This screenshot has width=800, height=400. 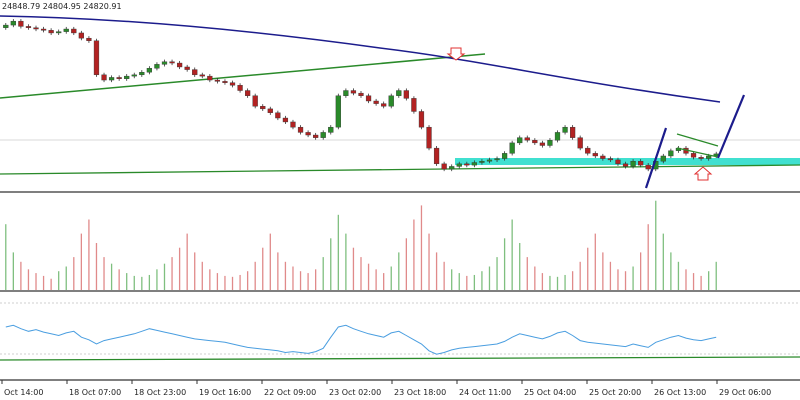 I want to click on support-trend-line, so click(x=400, y=169).